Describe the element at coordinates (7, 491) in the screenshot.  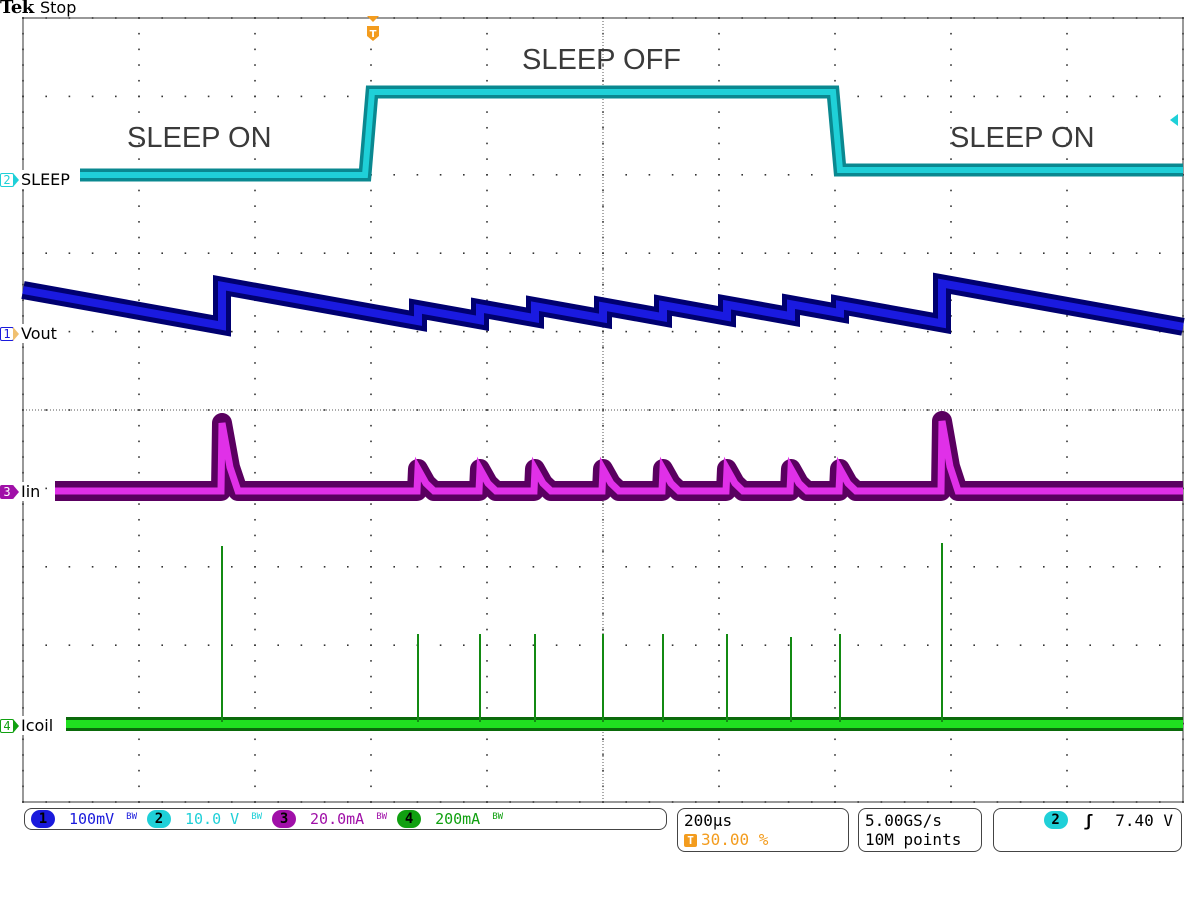
I see `ch3-number-tag: 3` at that location.